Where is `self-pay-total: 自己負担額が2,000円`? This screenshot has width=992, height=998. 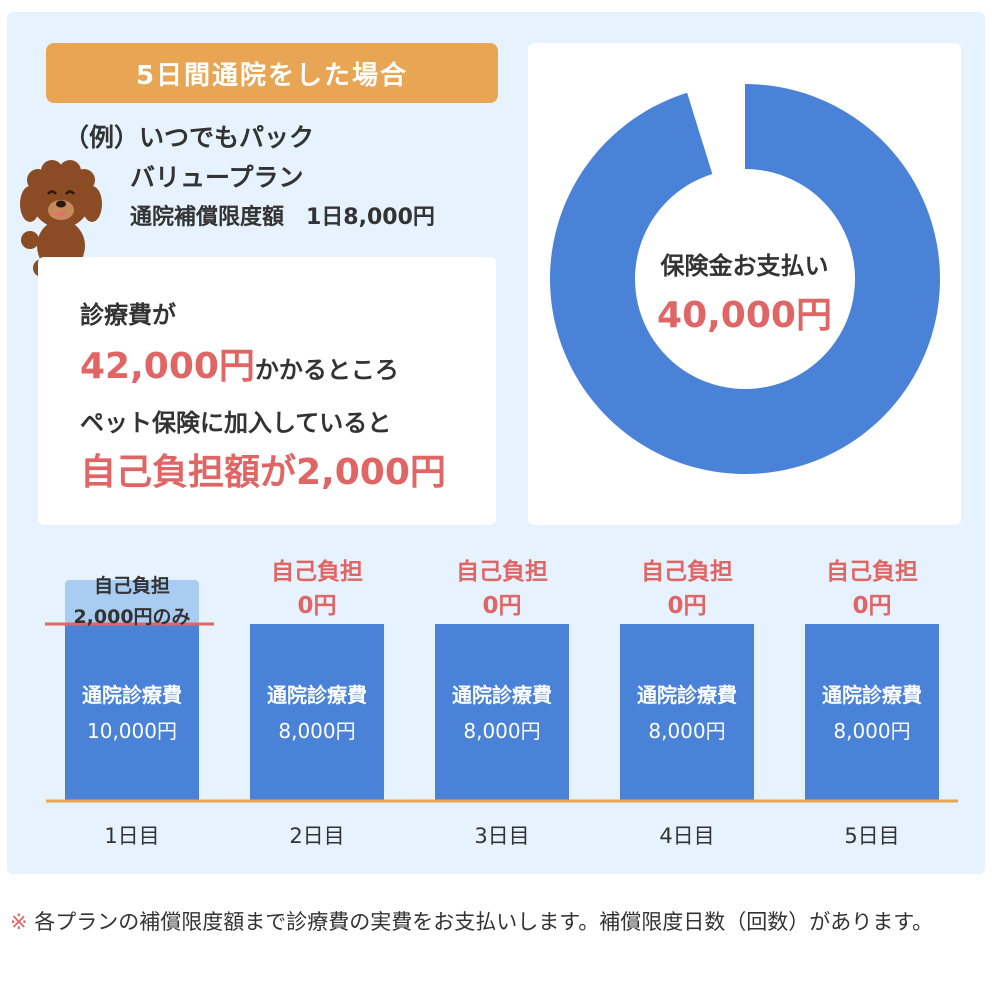
self-pay-total: 自己負担額が2,000円 is located at coordinates (263, 472).